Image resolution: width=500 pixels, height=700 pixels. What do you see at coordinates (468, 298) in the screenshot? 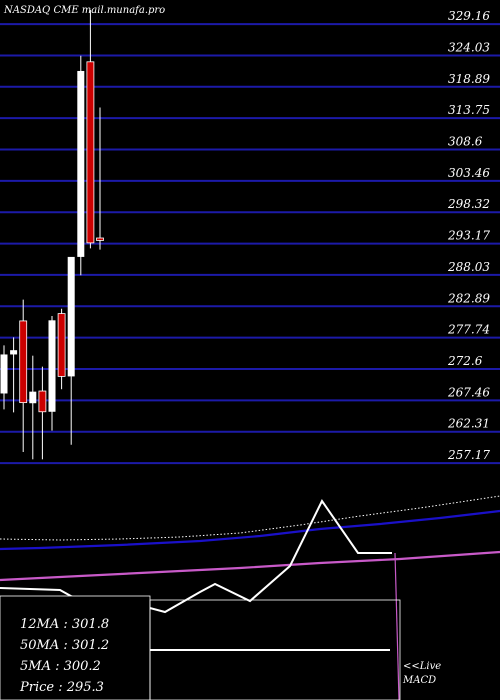
I see `price-tick-label: 282.89` at bounding box center [468, 298].